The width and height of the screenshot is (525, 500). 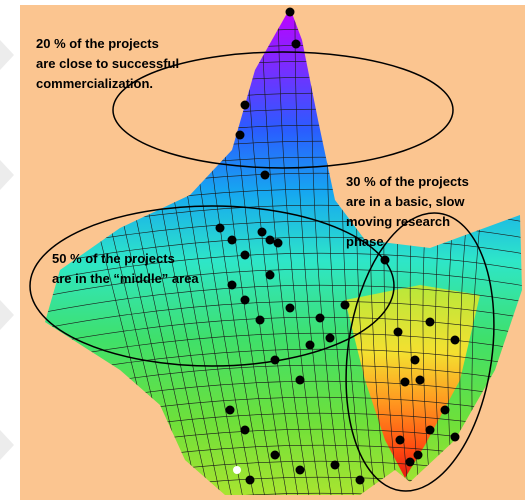 I want to click on annotation-line: are close to successful, so click(x=107, y=63).